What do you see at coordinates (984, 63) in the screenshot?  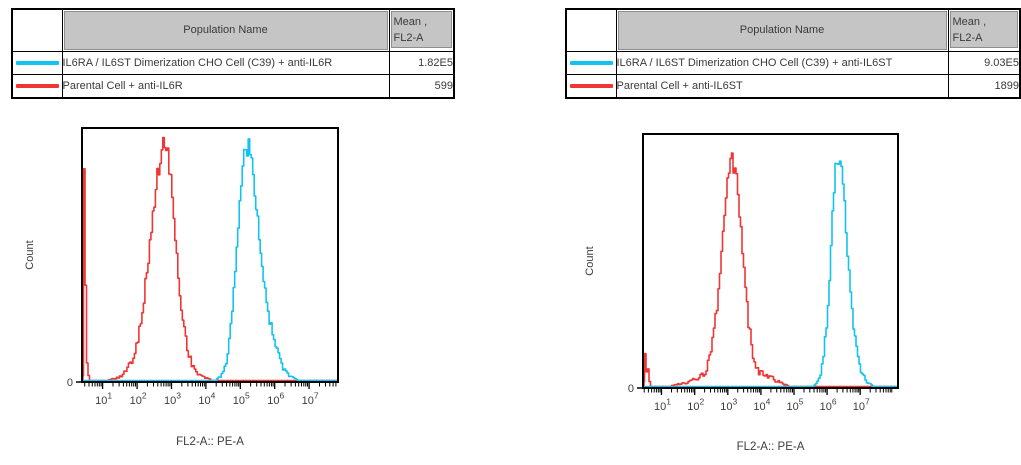 I see `mean-value: 9.03E5` at bounding box center [984, 63].